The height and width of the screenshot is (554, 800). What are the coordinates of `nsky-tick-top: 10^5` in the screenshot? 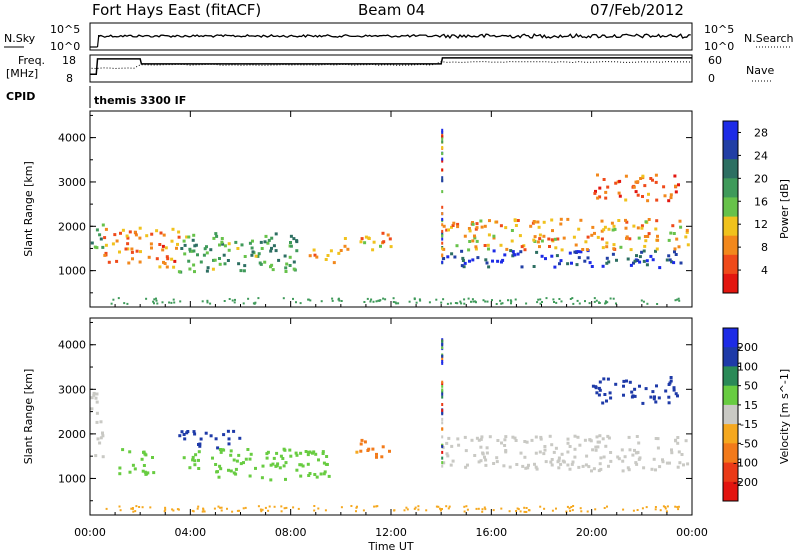 It's located at (65, 29).